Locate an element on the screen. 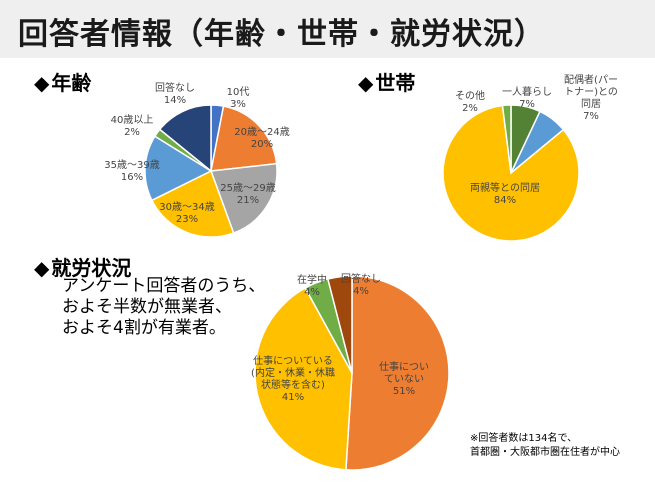 Image resolution: width=655 pixels, height=485 pixels. pie-slice-label: 仕事についている(内定・休業・休職状態等を含む) 41% is located at coordinates (293, 378).